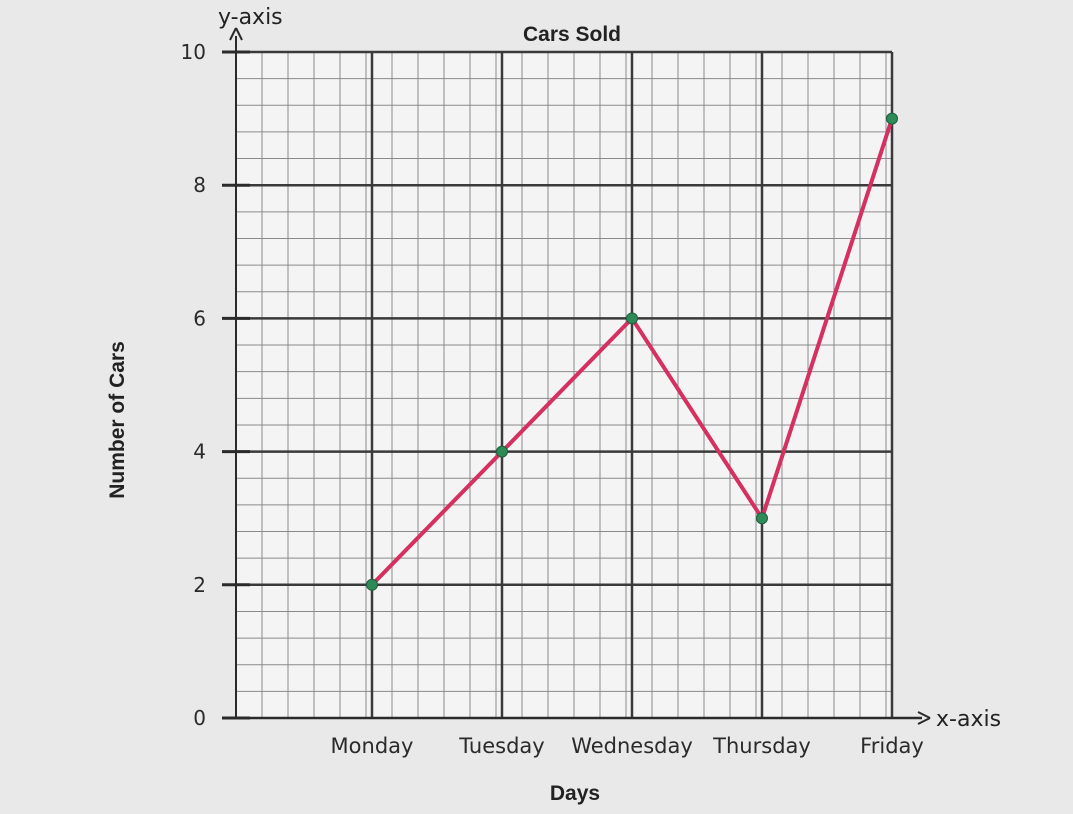  What do you see at coordinates (968, 719) in the screenshot?
I see `x-axis-name: x-axis` at bounding box center [968, 719].